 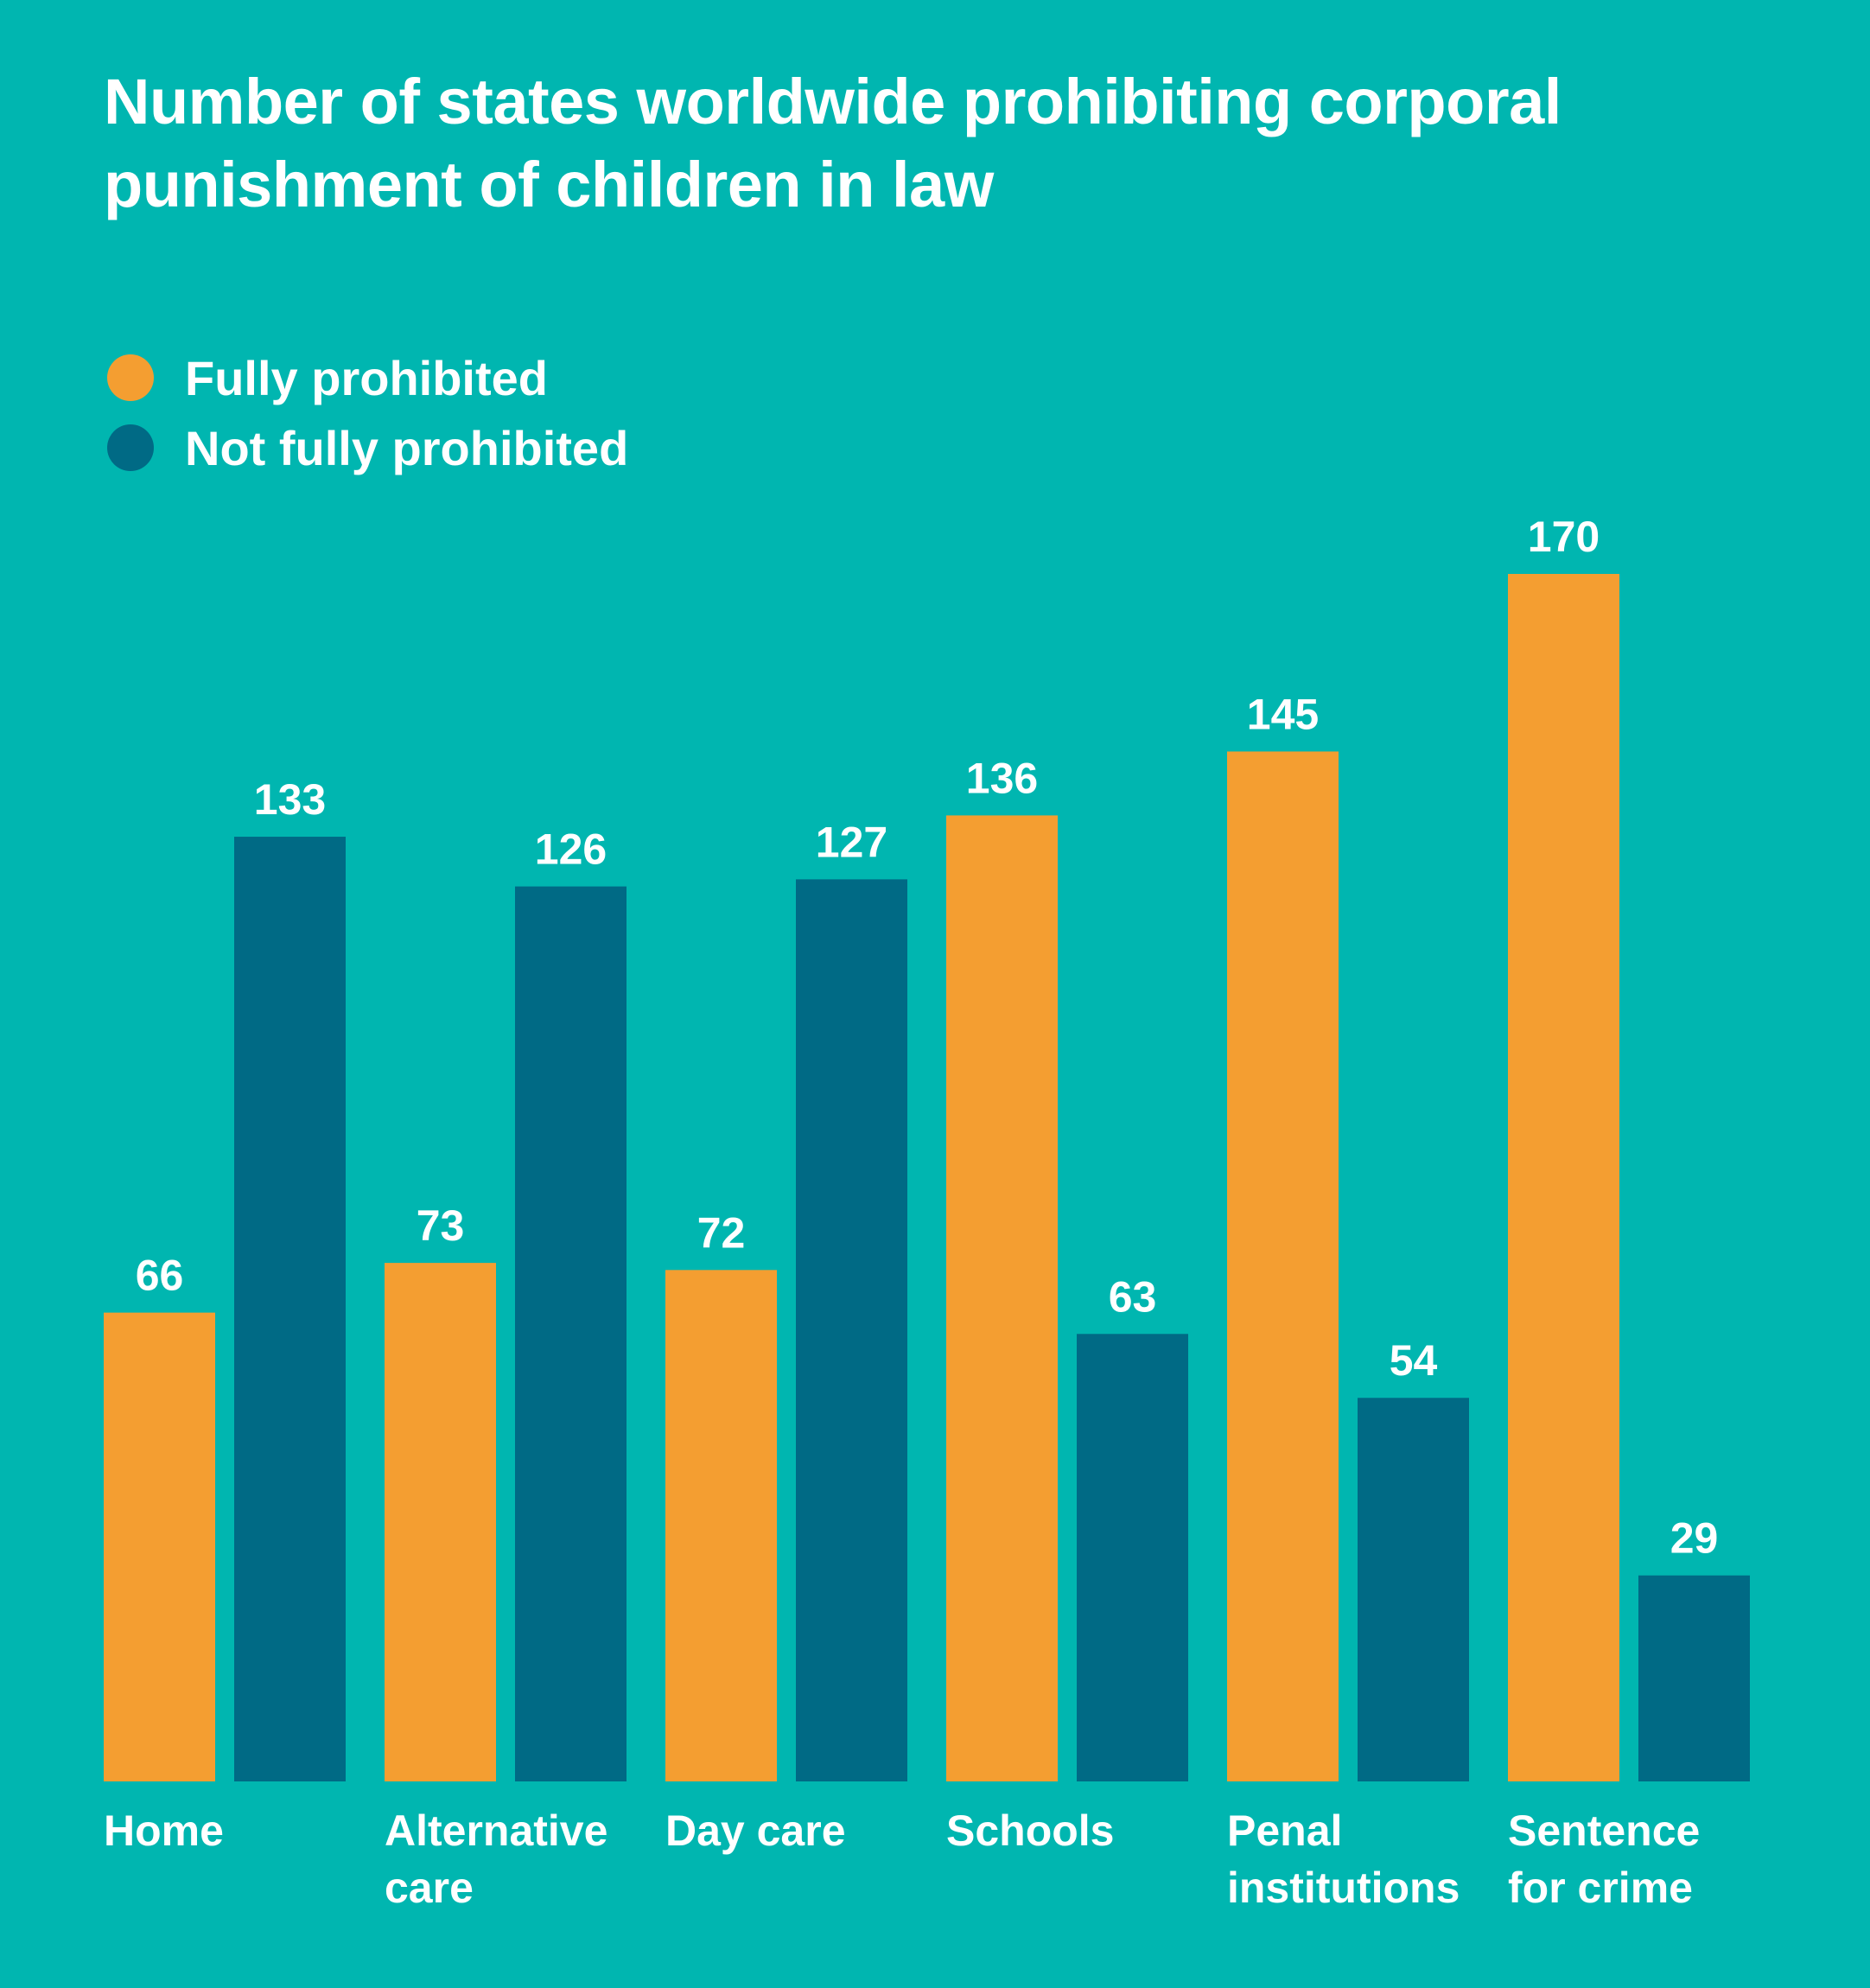 I want to click on category-label: Home, so click(x=164, y=1830).